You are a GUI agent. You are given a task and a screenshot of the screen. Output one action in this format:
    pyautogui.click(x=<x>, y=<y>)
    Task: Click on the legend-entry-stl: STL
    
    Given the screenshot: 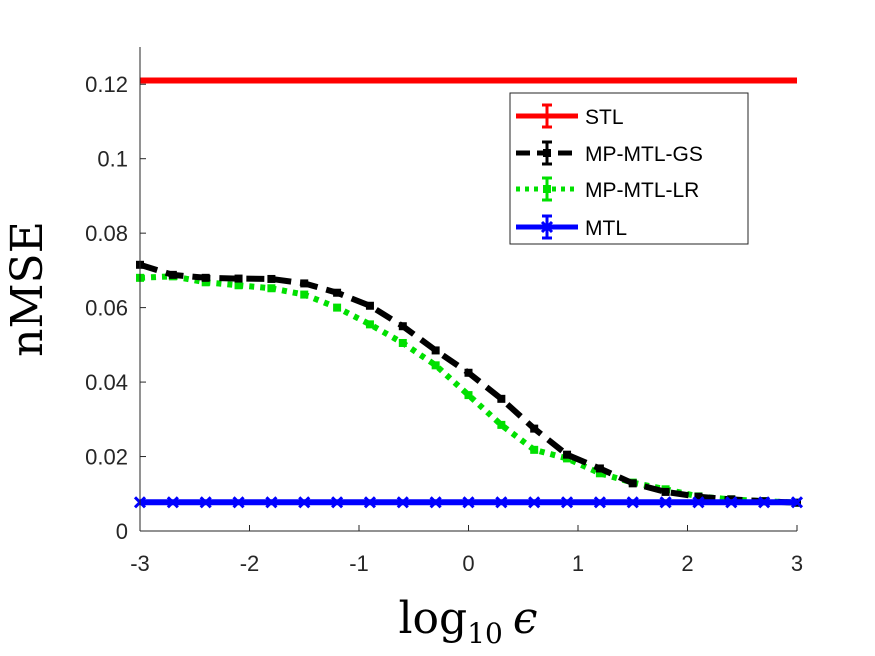 What is the action you would take?
    pyautogui.click(x=570, y=116)
    